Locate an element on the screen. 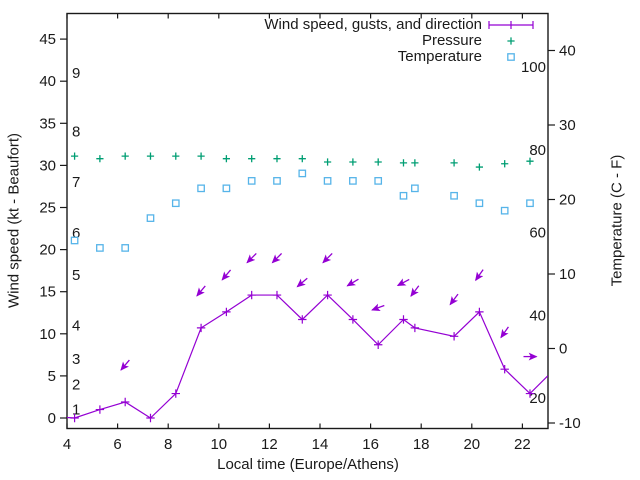  pressure-series is located at coordinates (302, 161).